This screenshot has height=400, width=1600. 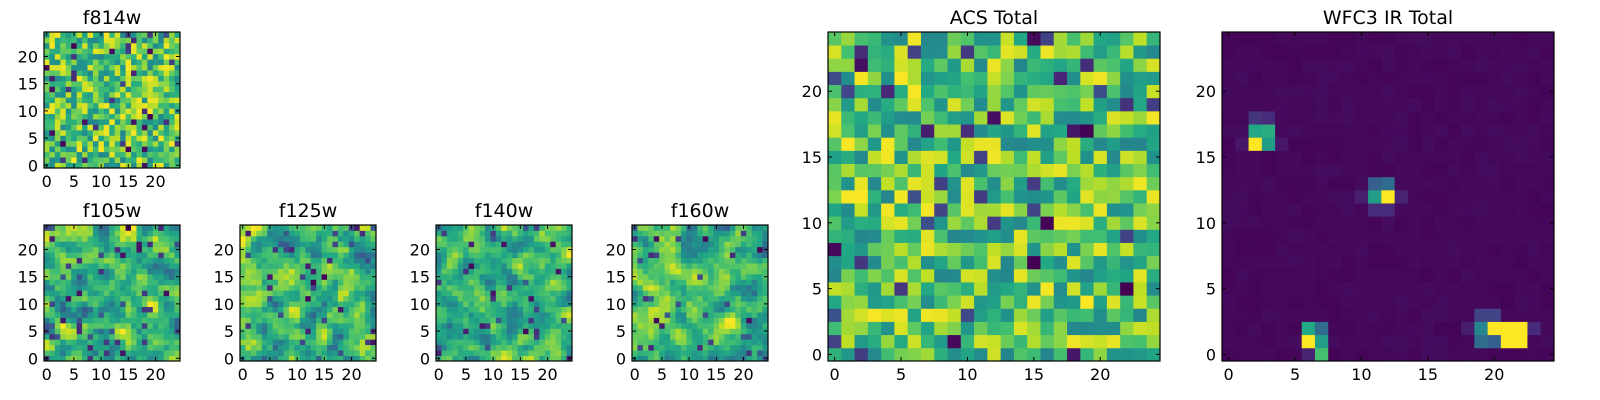 What do you see at coordinates (439, 374) in the screenshot?
I see `x-tick-label: 0` at bounding box center [439, 374].